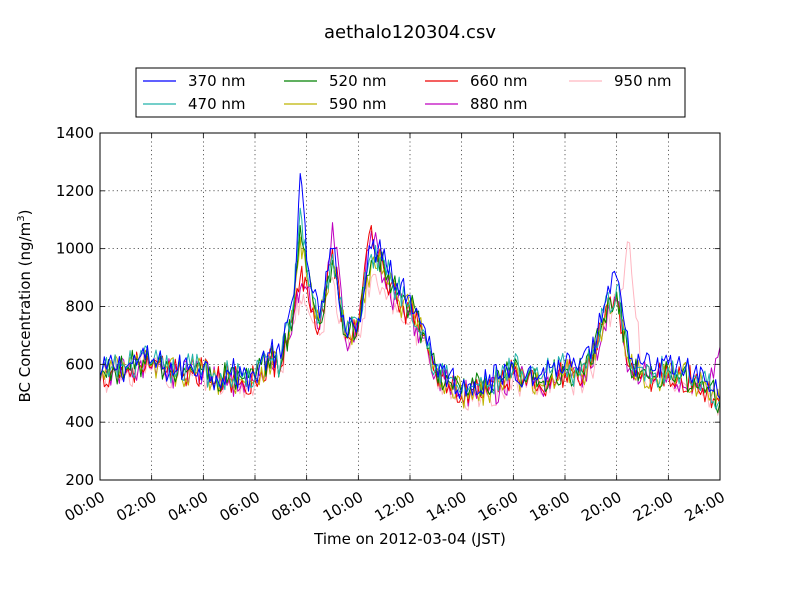  I want to click on legend-label: 520 nm, so click(358, 81).